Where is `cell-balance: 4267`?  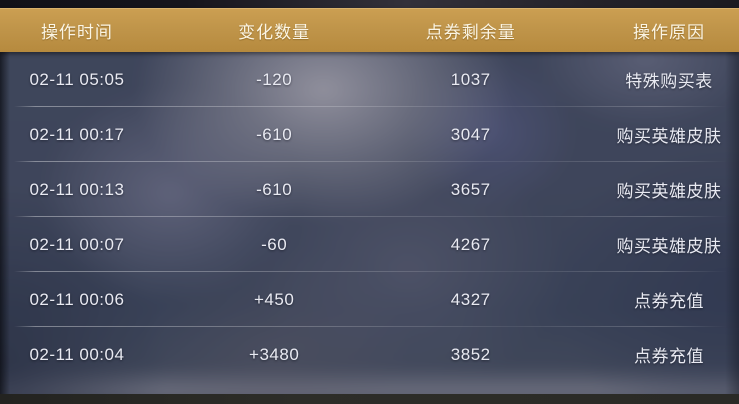 cell-balance: 4267 is located at coordinates (470, 244).